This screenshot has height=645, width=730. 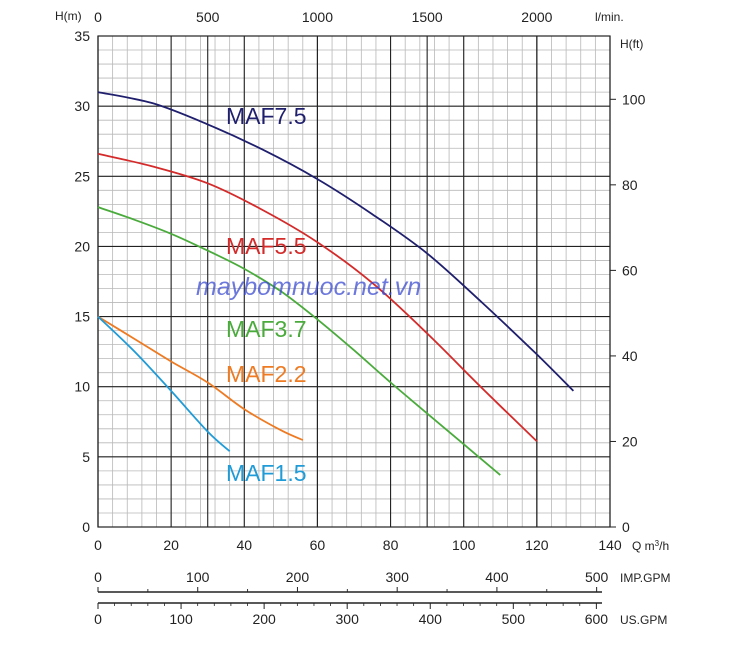 I want to click on y-axis-right-tick-label: 60, so click(x=630, y=270).